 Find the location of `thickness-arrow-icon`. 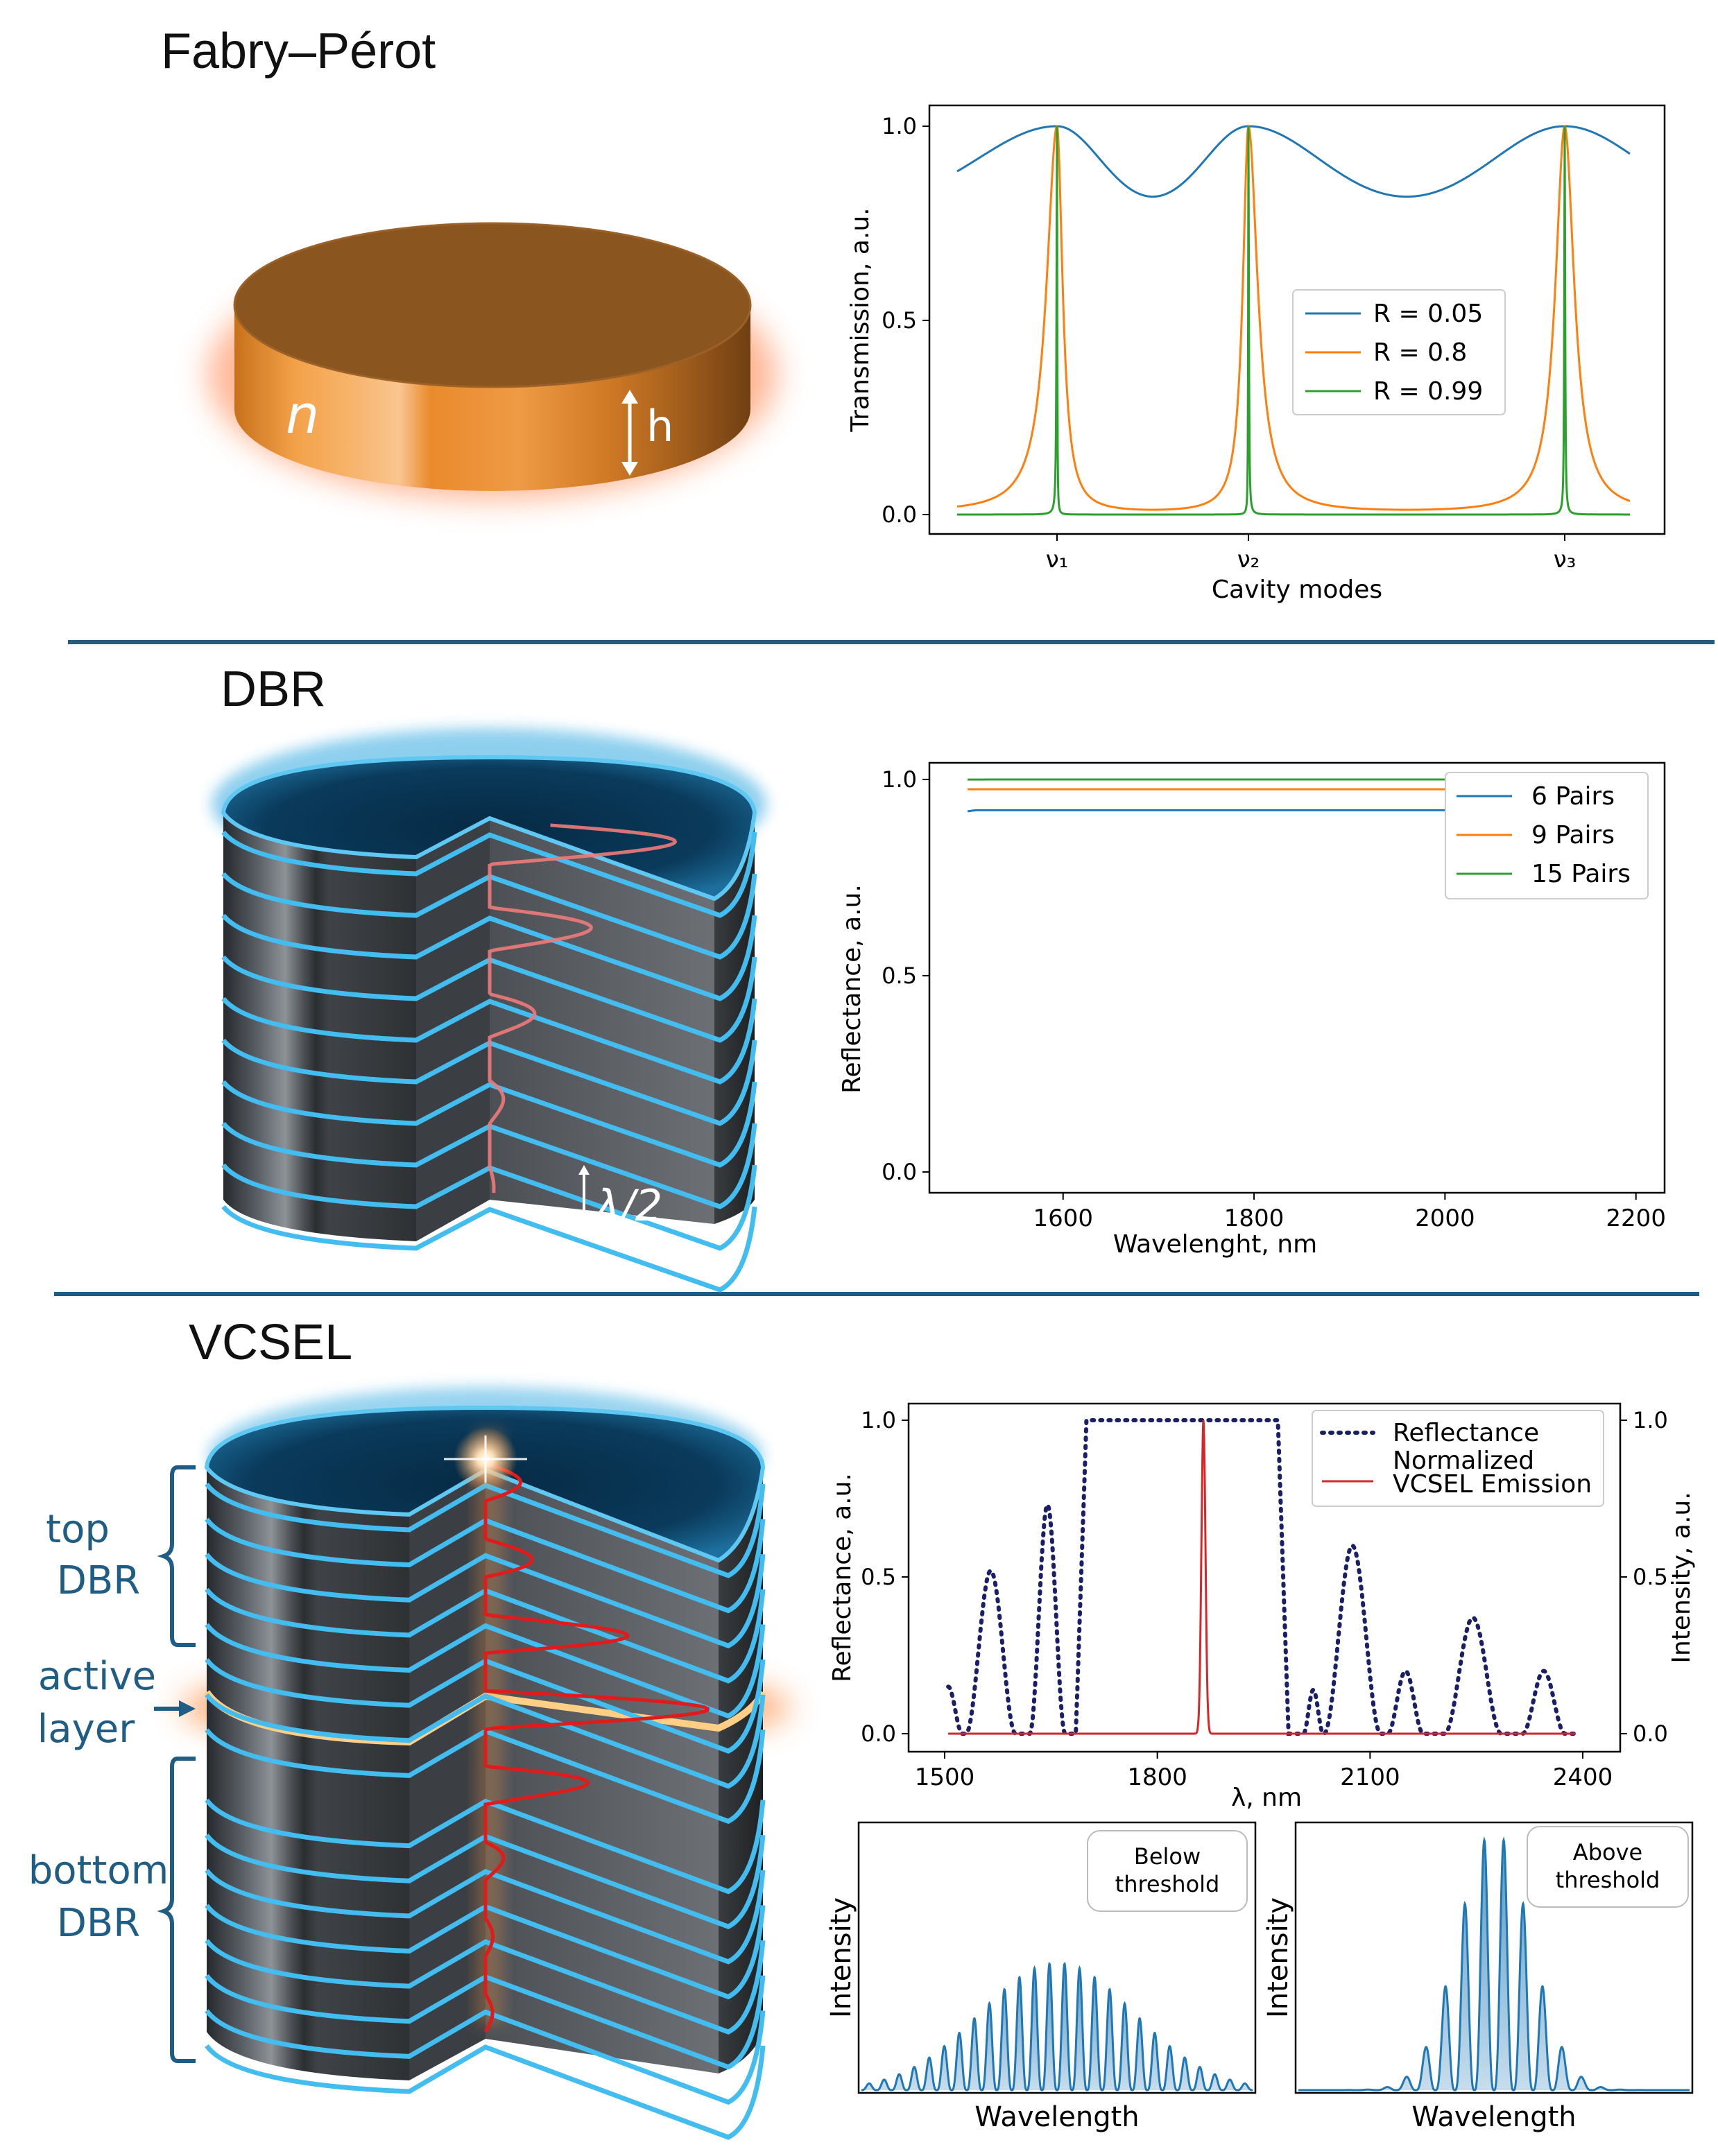

thickness-arrow-icon is located at coordinates (629, 433).